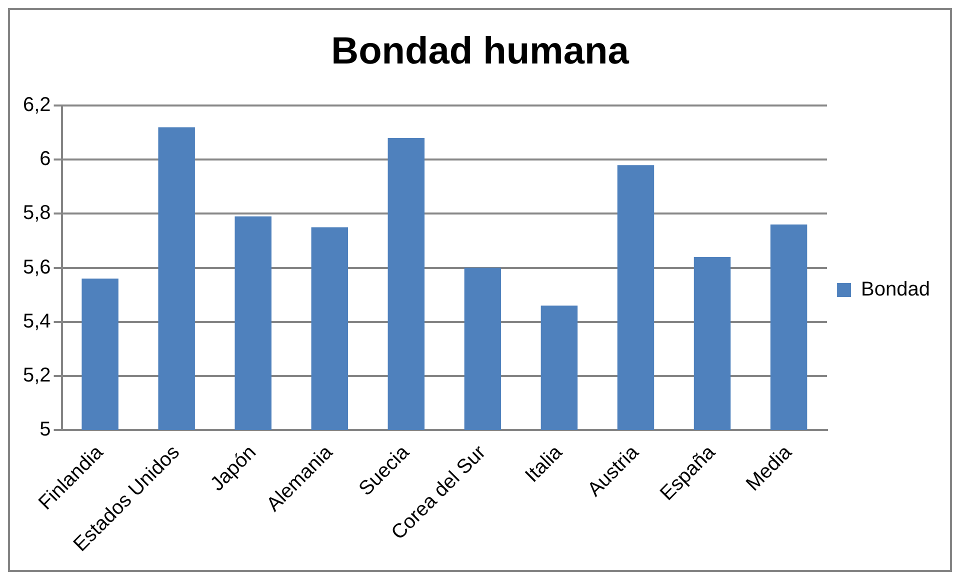  I want to click on y-tick-label: 5,4, so click(36, 321).